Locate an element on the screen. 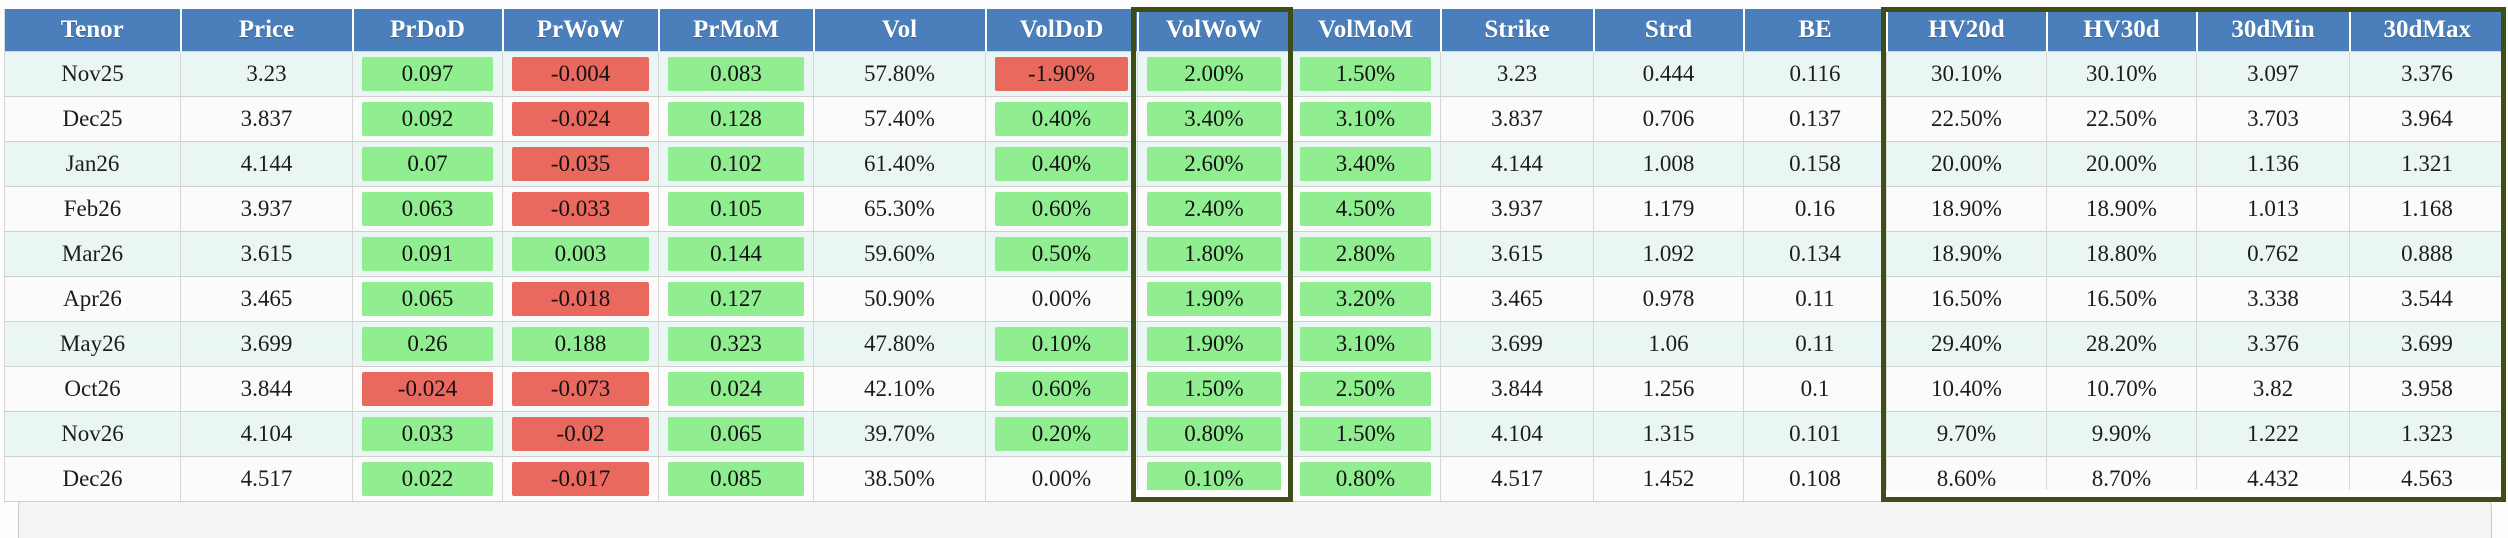 The height and width of the screenshot is (538, 2508). cell-Dec25-strd: 0.706 is located at coordinates (1668, 119).